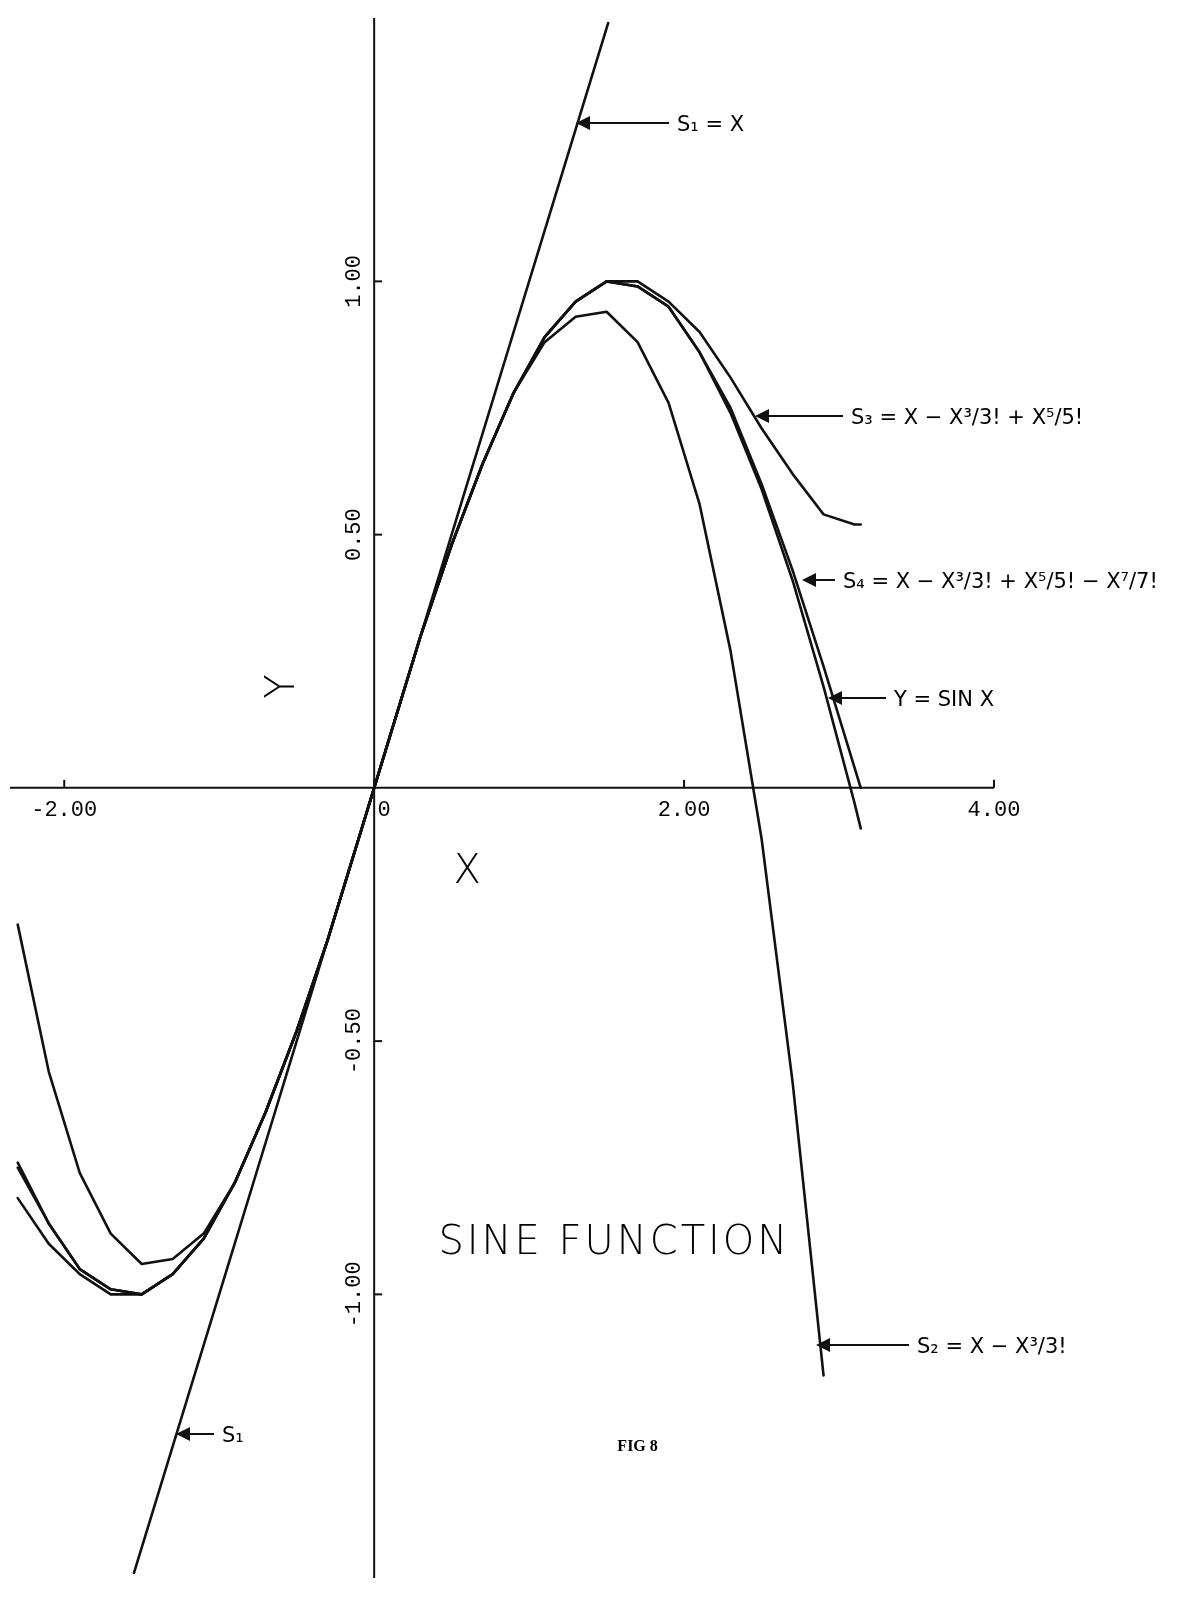 Image resolution: width=1180 pixels, height=1609 pixels. What do you see at coordinates (614, 1239) in the screenshot?
I see `text: SINE FUNCTION` at bounding box center [614, 1239].